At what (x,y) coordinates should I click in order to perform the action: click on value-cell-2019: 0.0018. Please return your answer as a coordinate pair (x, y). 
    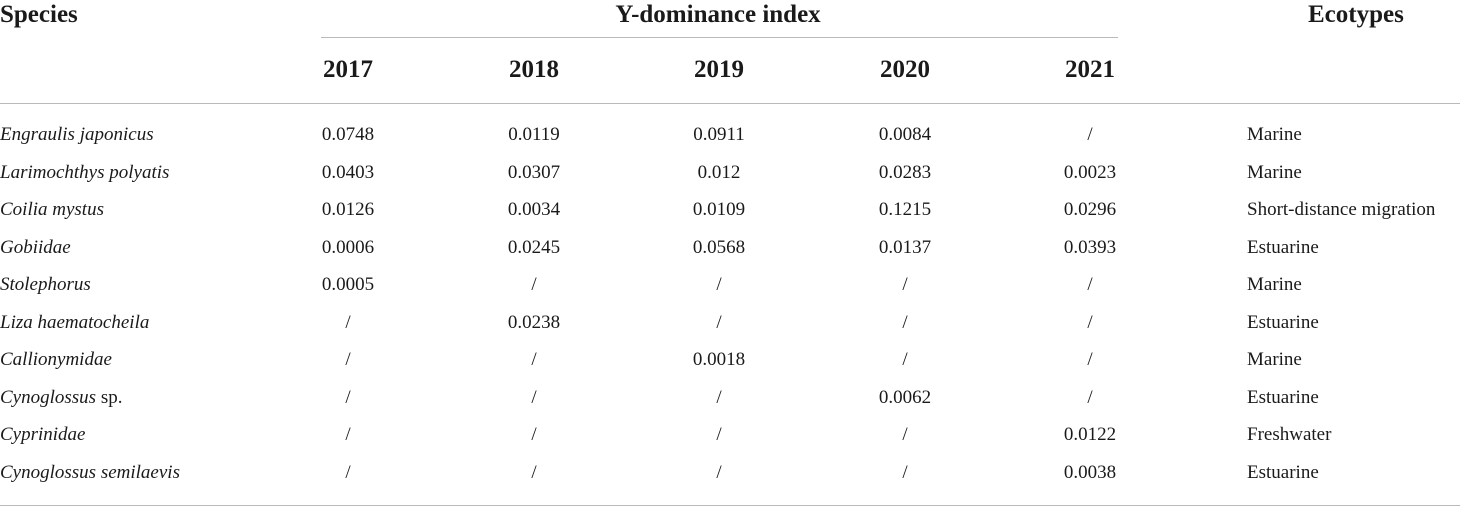
    Looking at the image, I should click on (719, 359).